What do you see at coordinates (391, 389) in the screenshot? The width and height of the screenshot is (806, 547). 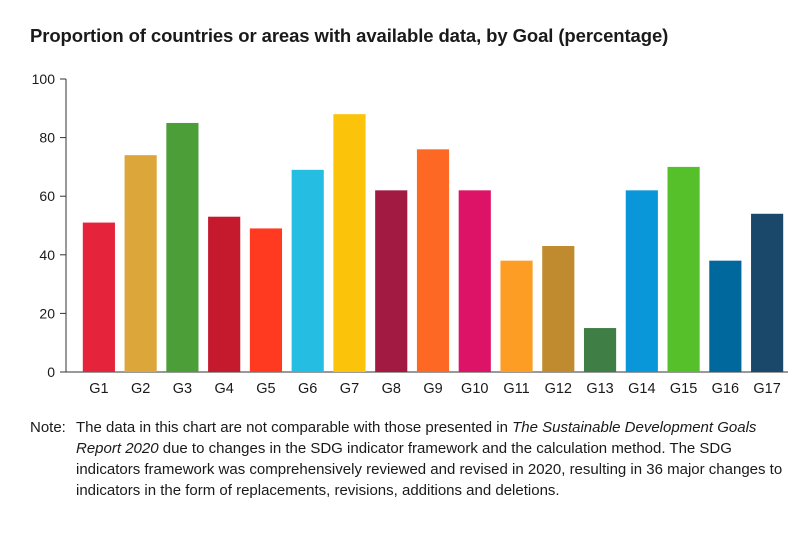 I see `x-tick-label: G8` at bounding box center [391, 389].